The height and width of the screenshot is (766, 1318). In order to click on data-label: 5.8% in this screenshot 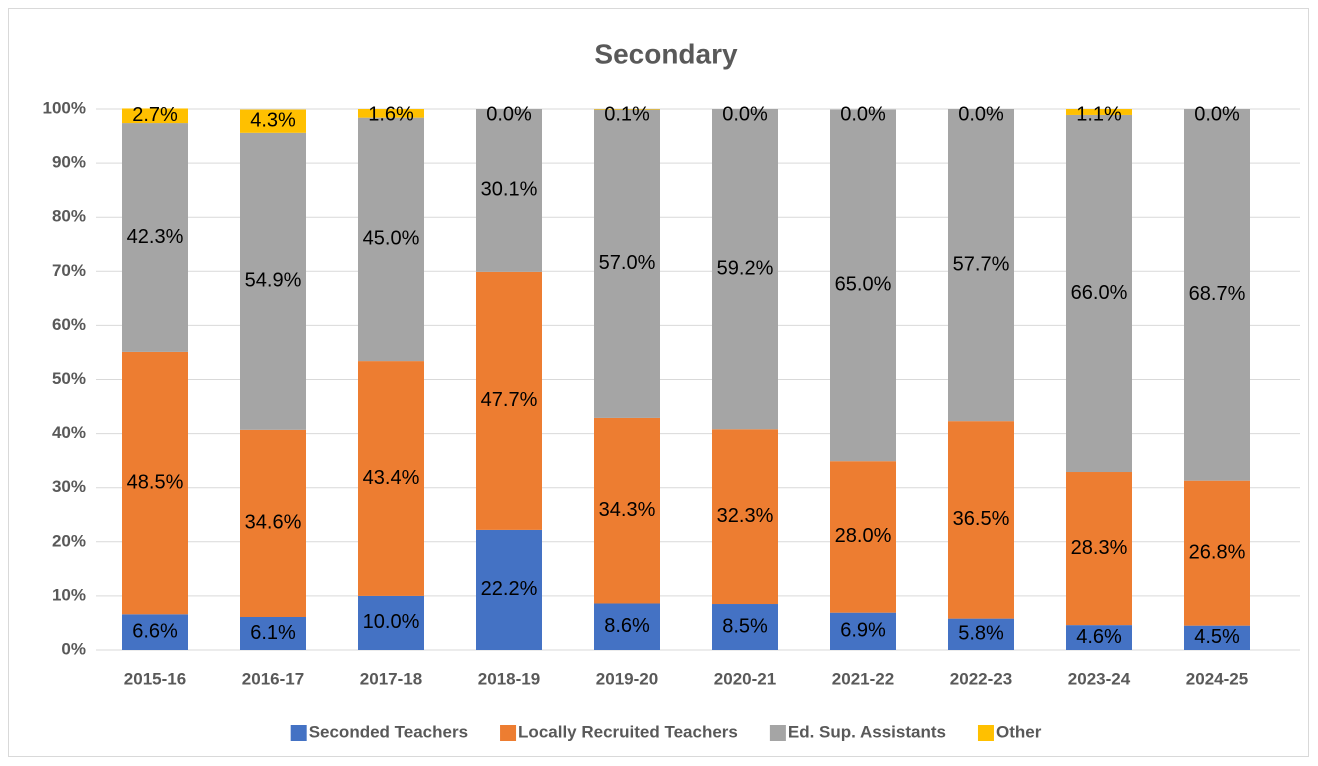, I will do `click(981, 634)`.